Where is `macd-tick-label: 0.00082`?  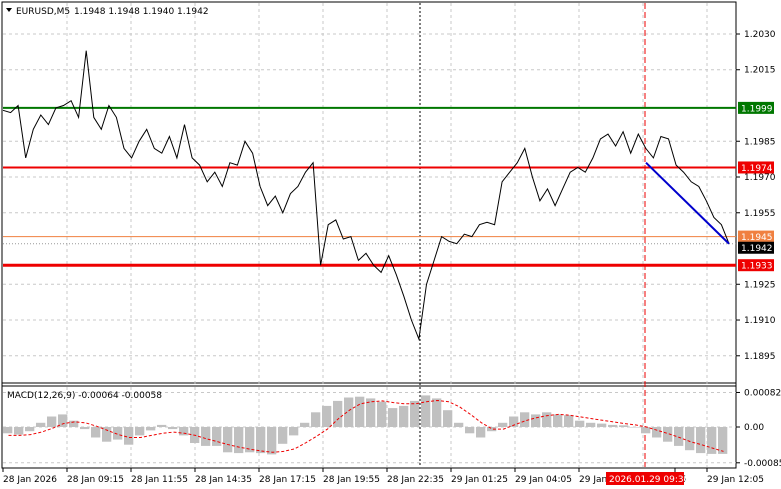
macd-tick-label: 0.00082 is located at coordinates (762, 393).